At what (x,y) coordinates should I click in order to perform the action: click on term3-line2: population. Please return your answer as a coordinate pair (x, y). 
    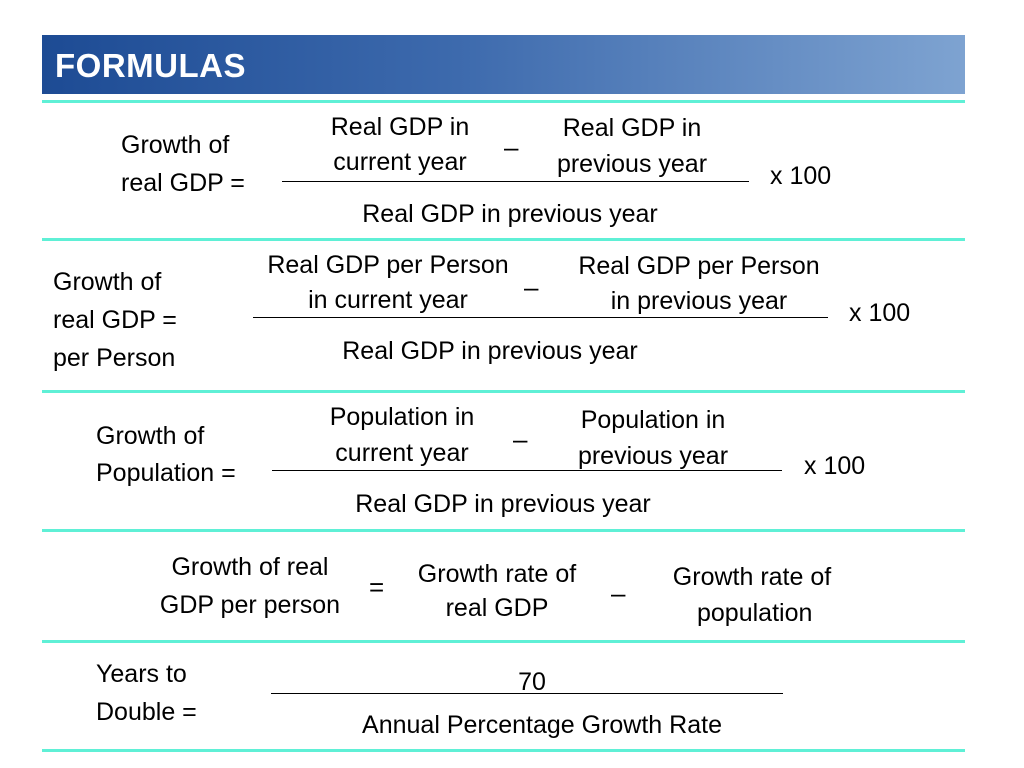
    Looking at the image, I should click on (755, 613).